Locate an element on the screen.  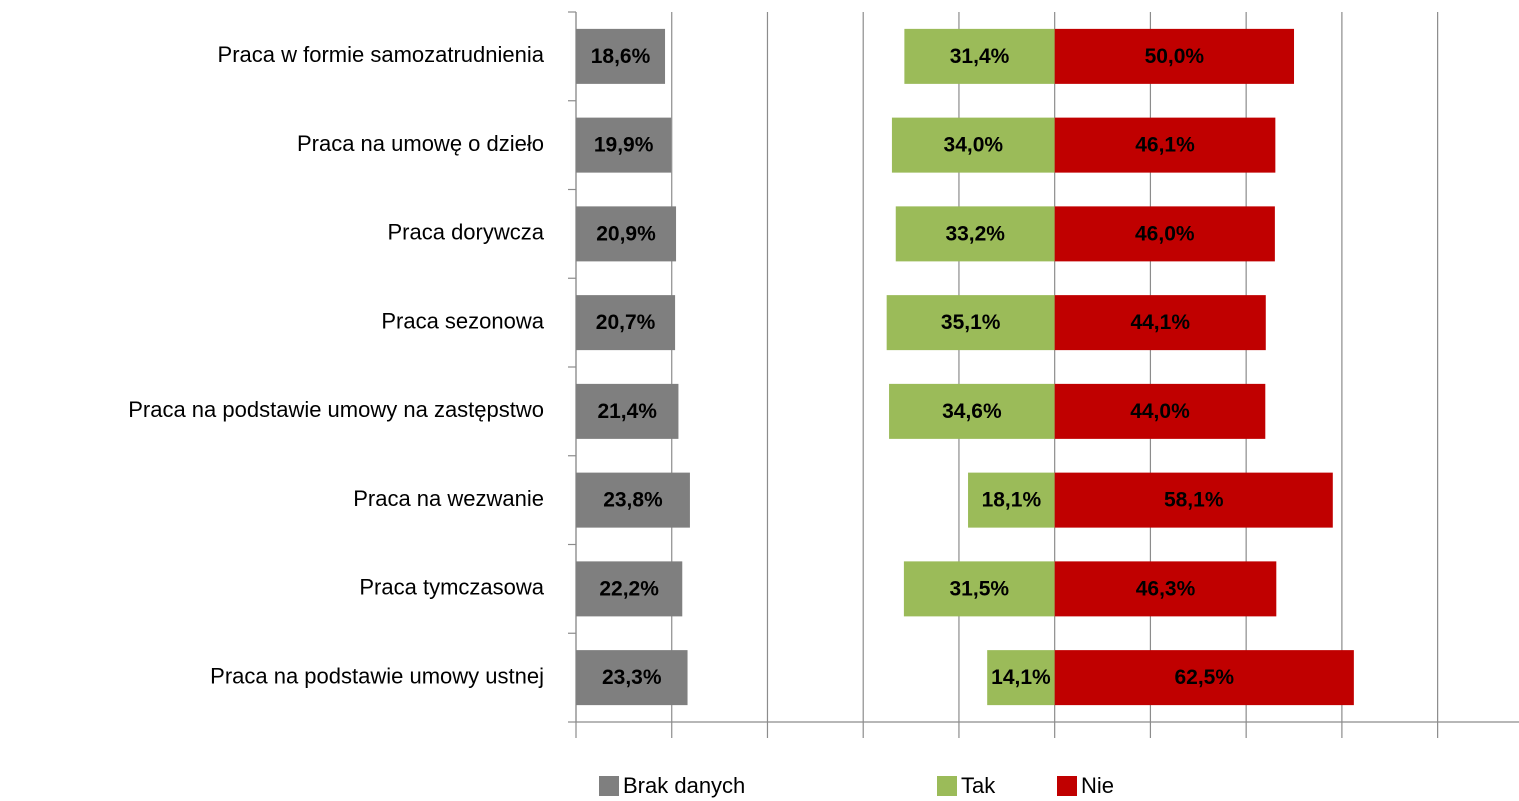
category-label: Praca dorywcza is located at coordinates (465, 232).